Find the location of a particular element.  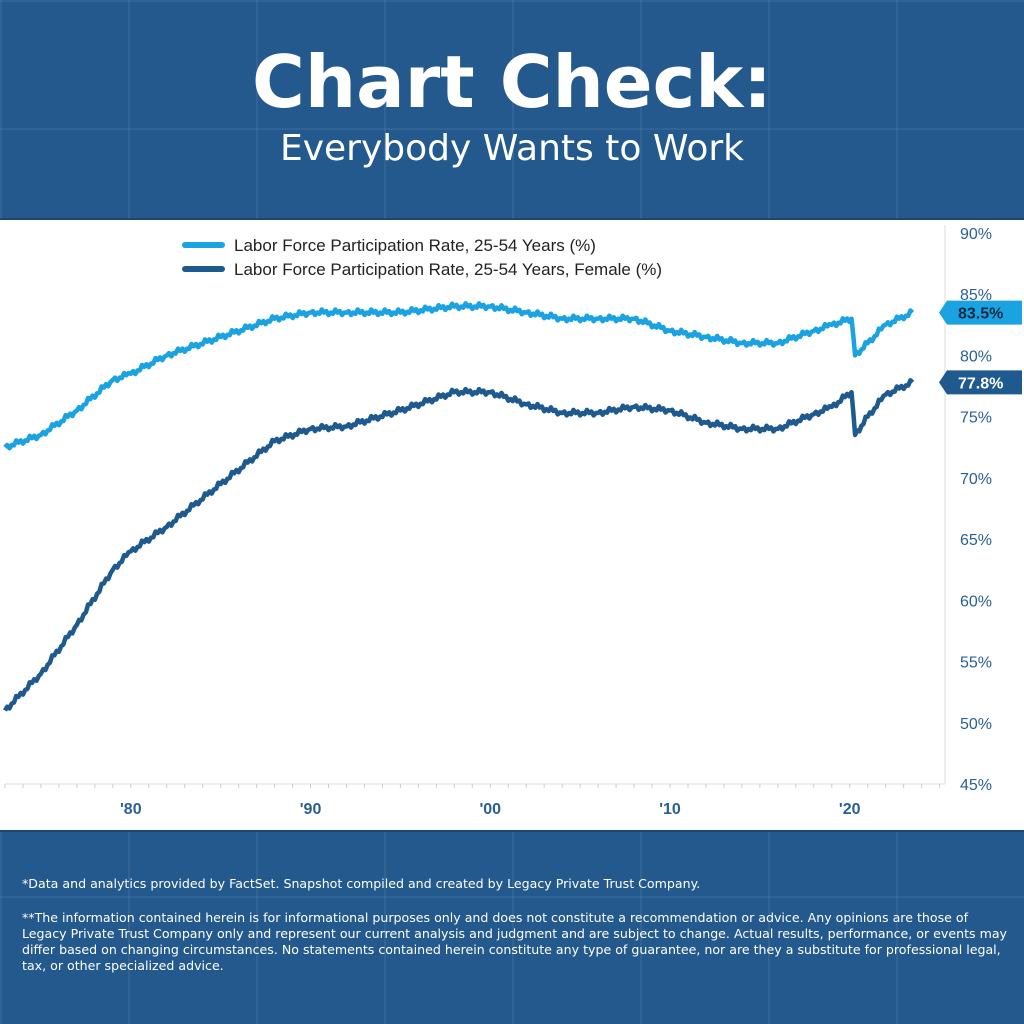

y-tick-label: 55% is located at coordinates (976, 663).